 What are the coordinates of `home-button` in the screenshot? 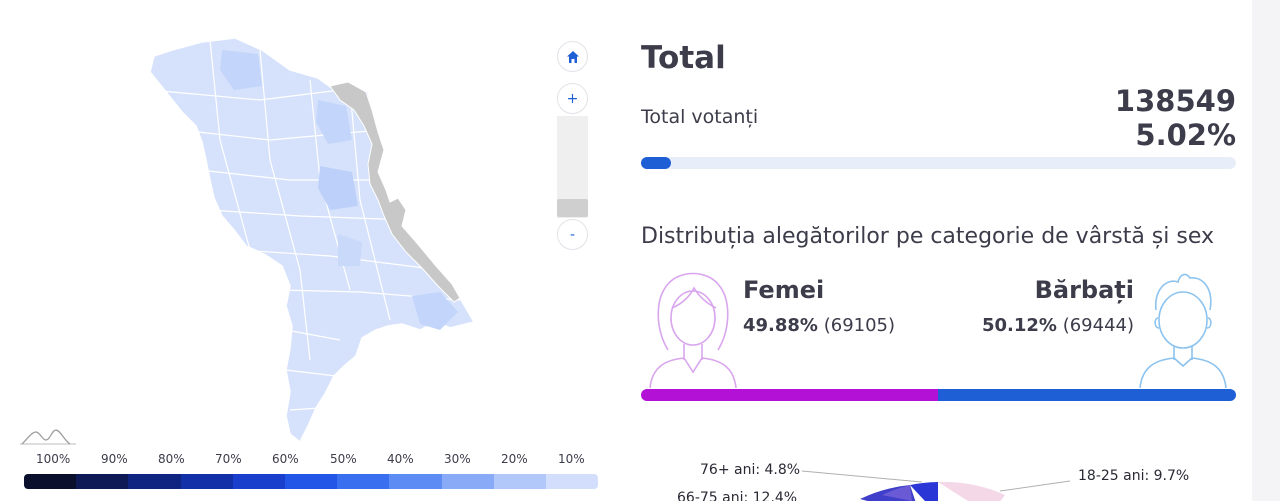 It's located at (572, 56).